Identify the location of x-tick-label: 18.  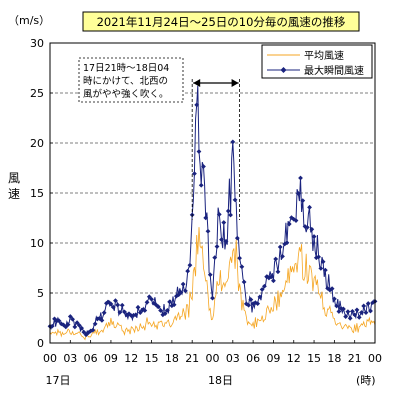
(172, 358).